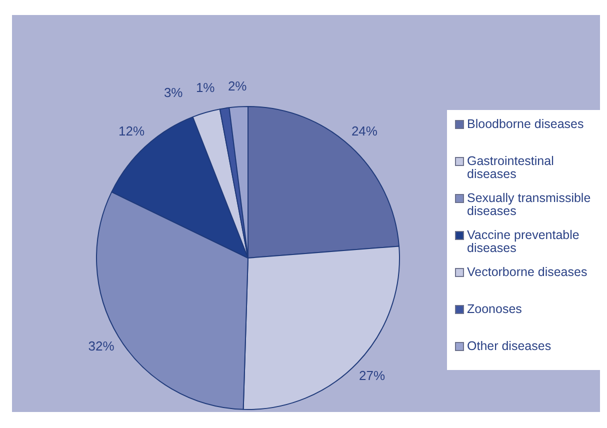  Describe the element at coordinates (174, 92) in the screenshot. I see `data-label: 3%` at that location.